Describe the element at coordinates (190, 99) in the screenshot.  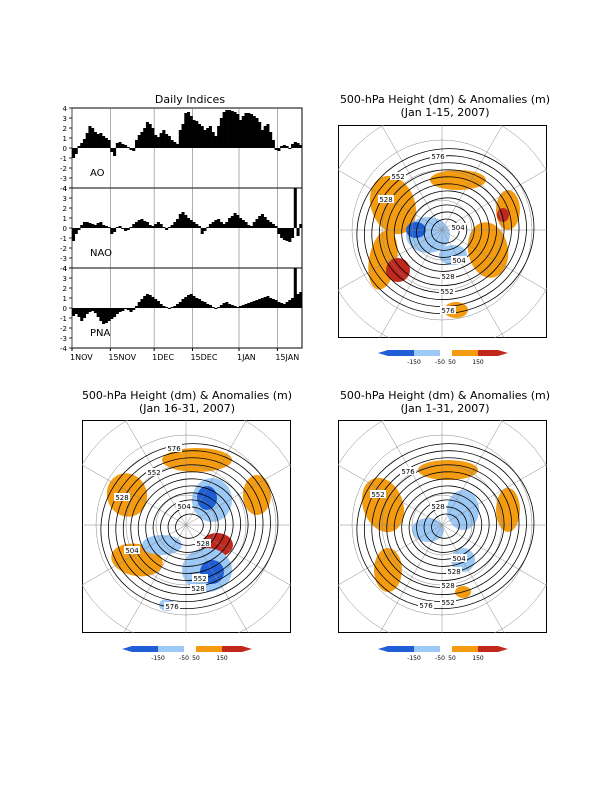
I see `indices-title: Daily Indices` at that location.